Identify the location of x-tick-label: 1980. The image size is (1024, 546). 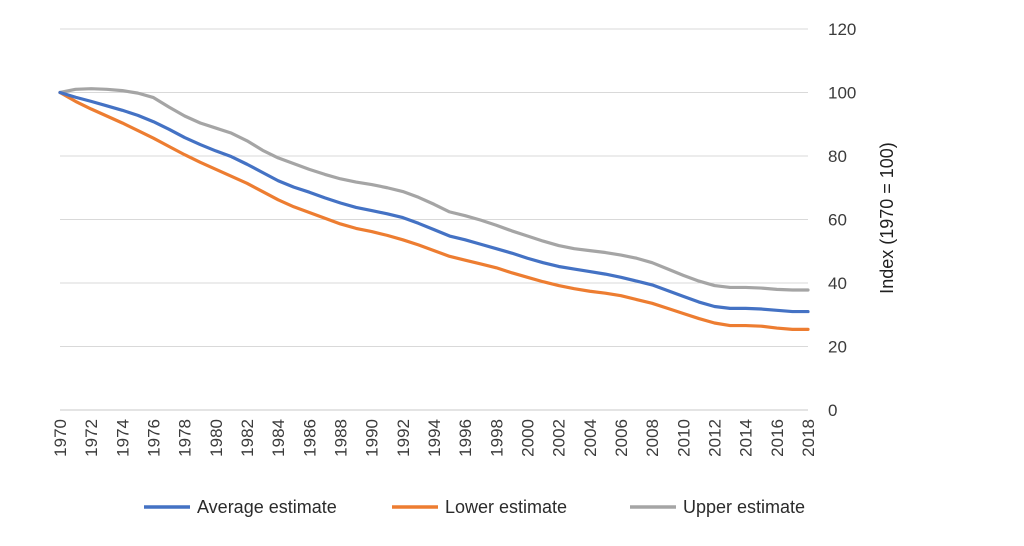
(216, 438).